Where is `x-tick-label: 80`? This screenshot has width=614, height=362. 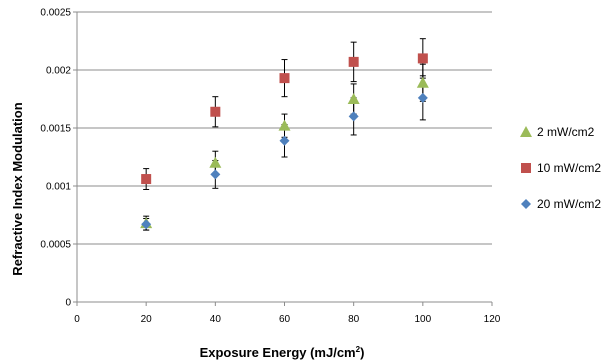 x-tick-label: 80 is located at coordinates (354, 319).